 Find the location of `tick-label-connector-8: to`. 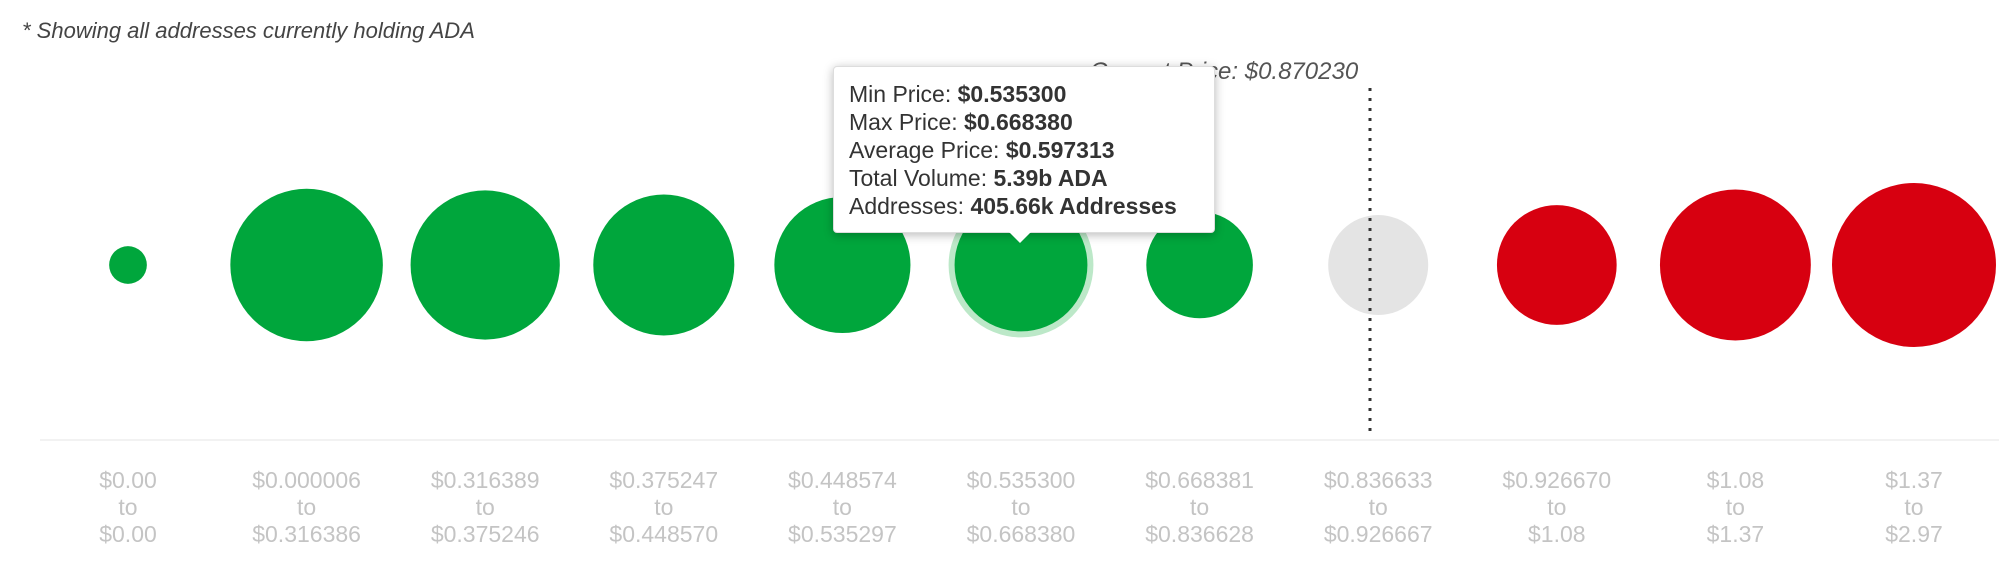

tick-label-connector-8: to is located at coordinates (1556, 507).